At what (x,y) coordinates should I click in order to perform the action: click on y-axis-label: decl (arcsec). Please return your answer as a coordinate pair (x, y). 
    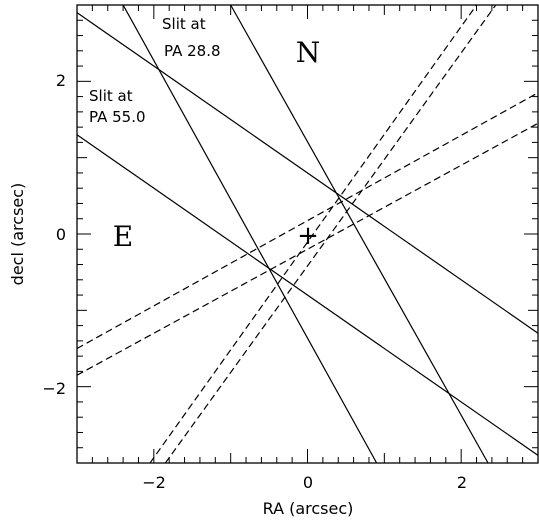
    Looking at the image, I should click on (17, 234).